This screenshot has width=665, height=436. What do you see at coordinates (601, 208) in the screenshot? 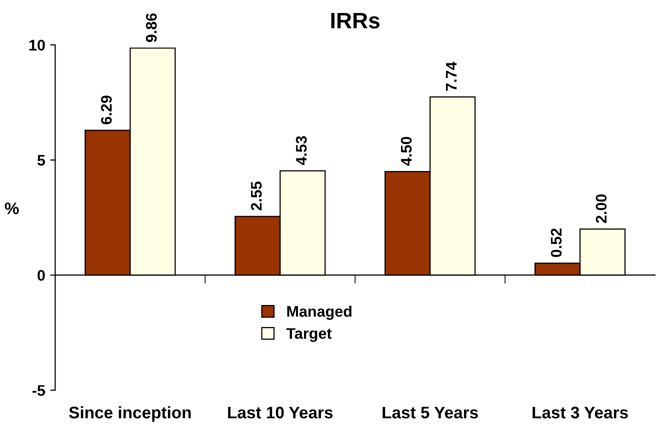
I see `data-label: 2.00` at bounding box center [601, 208].